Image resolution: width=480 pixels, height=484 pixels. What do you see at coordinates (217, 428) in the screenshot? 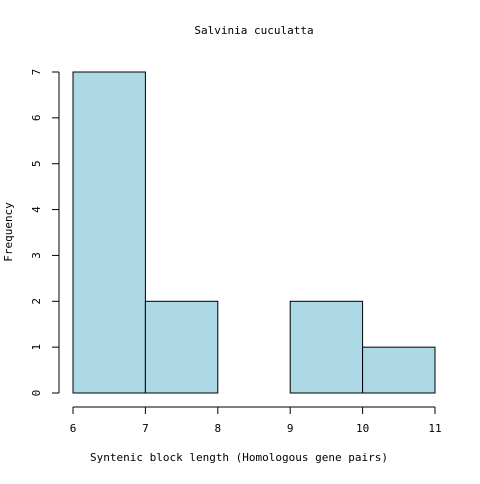
I see `x-tick-label-2: 8` at bounding box center [217, 428].